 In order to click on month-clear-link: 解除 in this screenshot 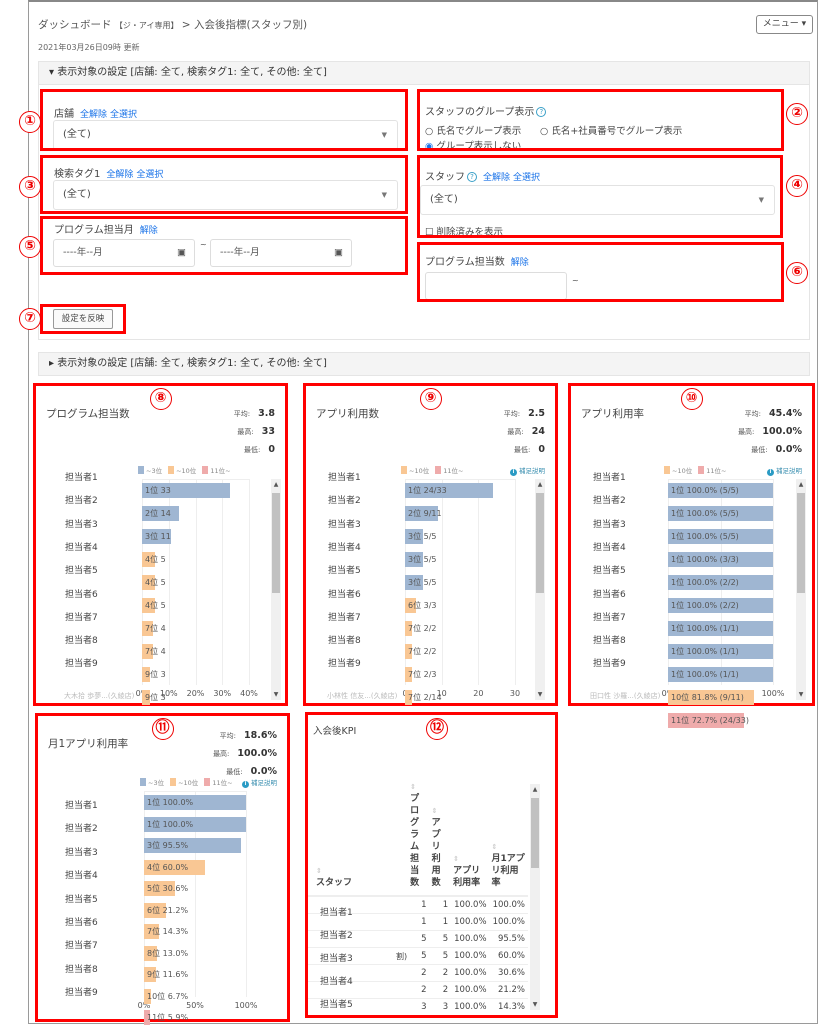, I will do `click(148, 231)`.